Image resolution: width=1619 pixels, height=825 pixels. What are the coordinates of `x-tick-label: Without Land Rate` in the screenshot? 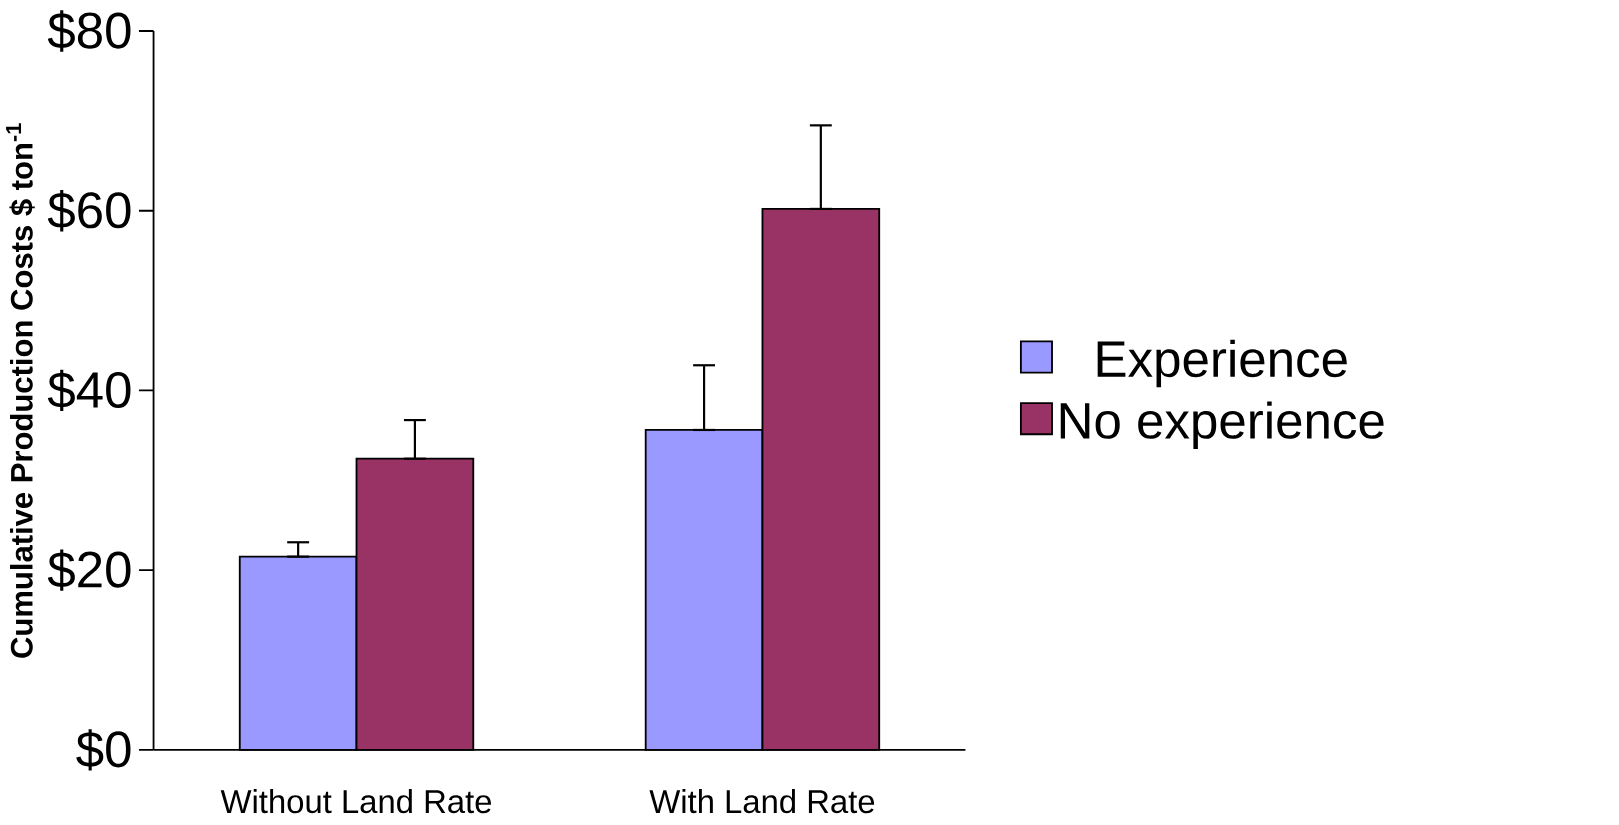 It's located at (355, 801).